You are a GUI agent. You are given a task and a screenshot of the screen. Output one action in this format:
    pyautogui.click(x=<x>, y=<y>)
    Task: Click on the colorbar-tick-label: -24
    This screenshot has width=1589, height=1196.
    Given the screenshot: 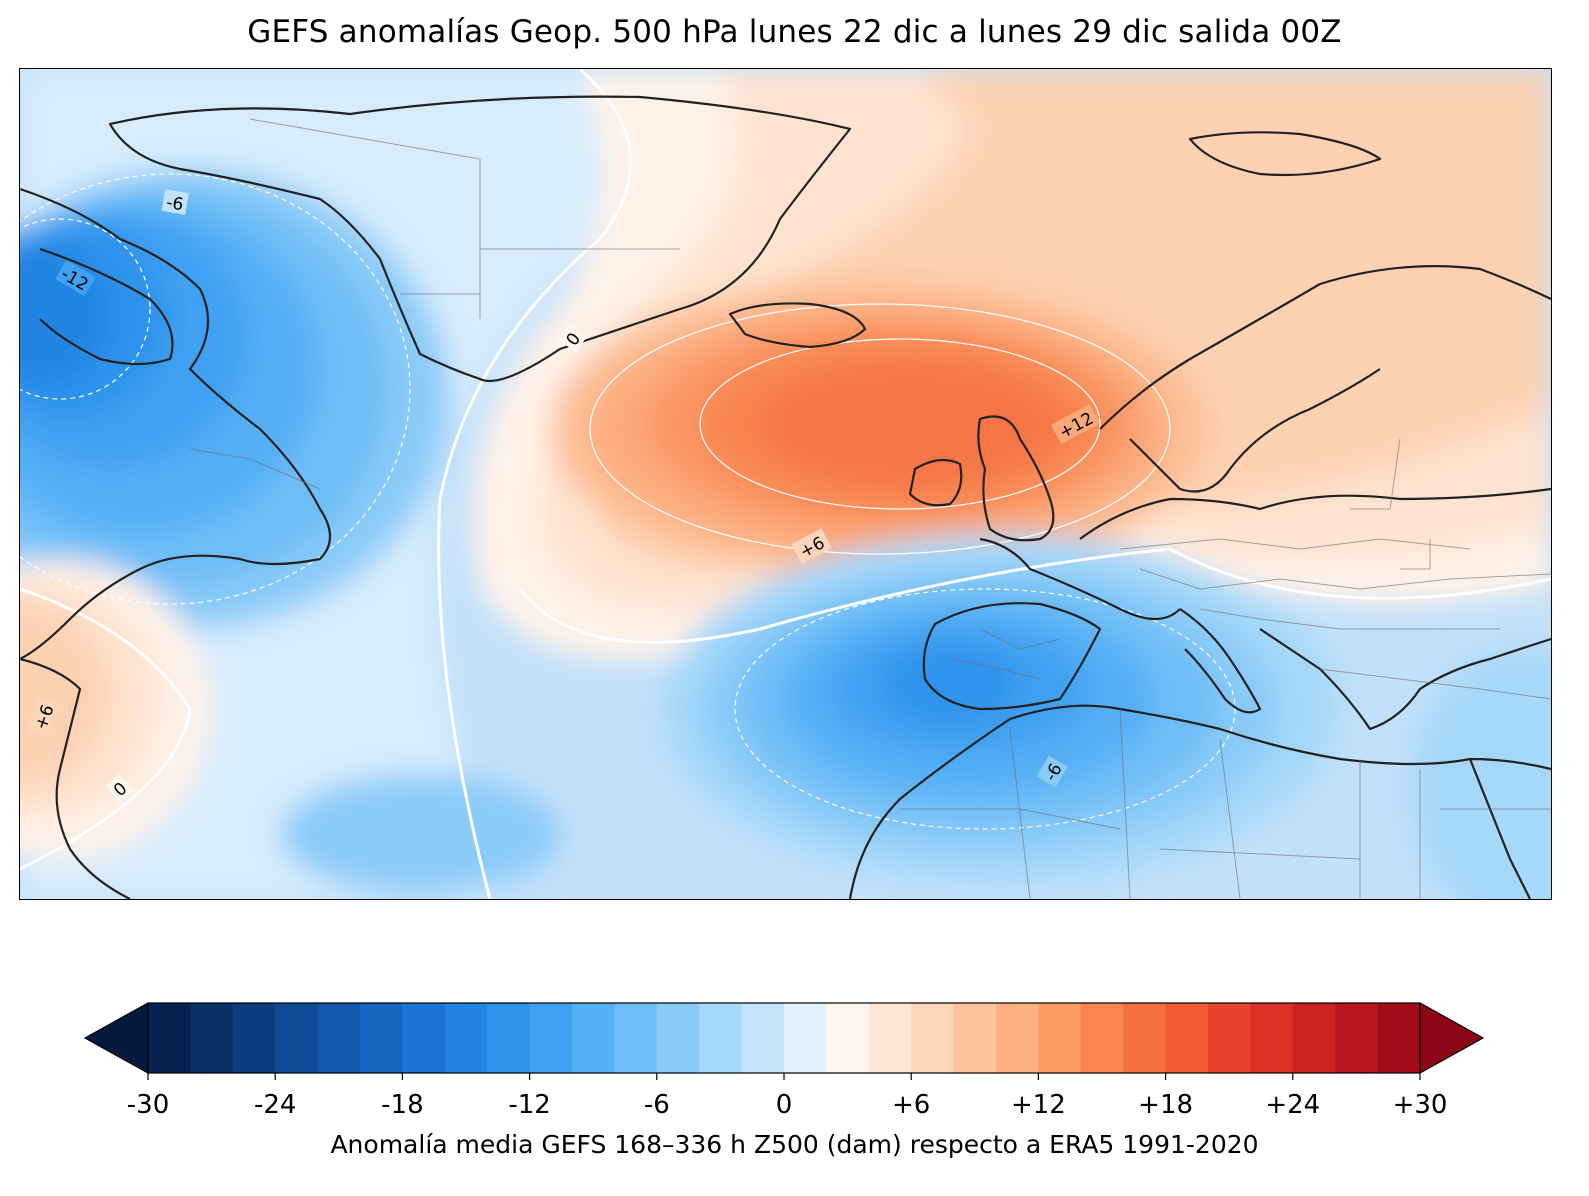 What is the action you would take?
    pyautogui.click(x=275, y=1105)
    